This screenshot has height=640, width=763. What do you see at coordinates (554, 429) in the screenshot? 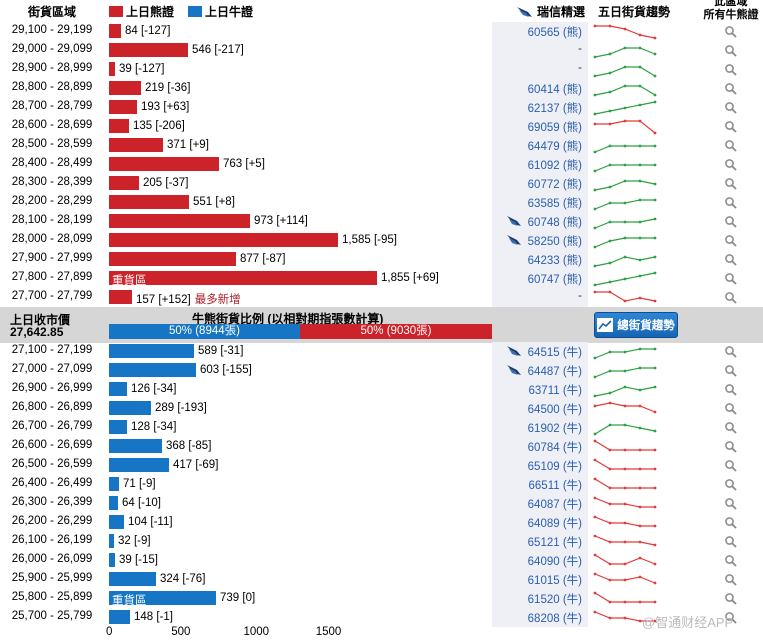
I see `issuer-product-code: 61902 (牛)` at bounding box center [554, 429].